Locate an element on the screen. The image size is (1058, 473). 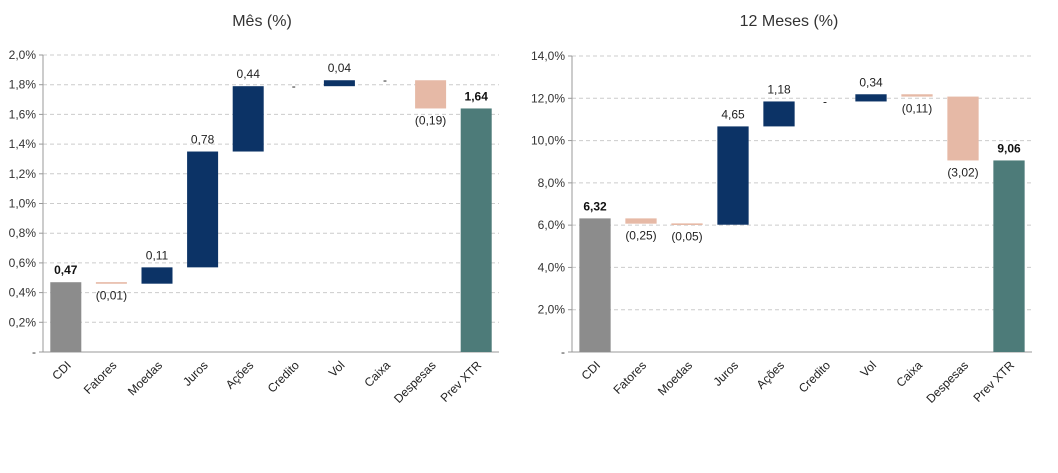
y-tick-label: 1,0% is located at coordinates (23, 204).